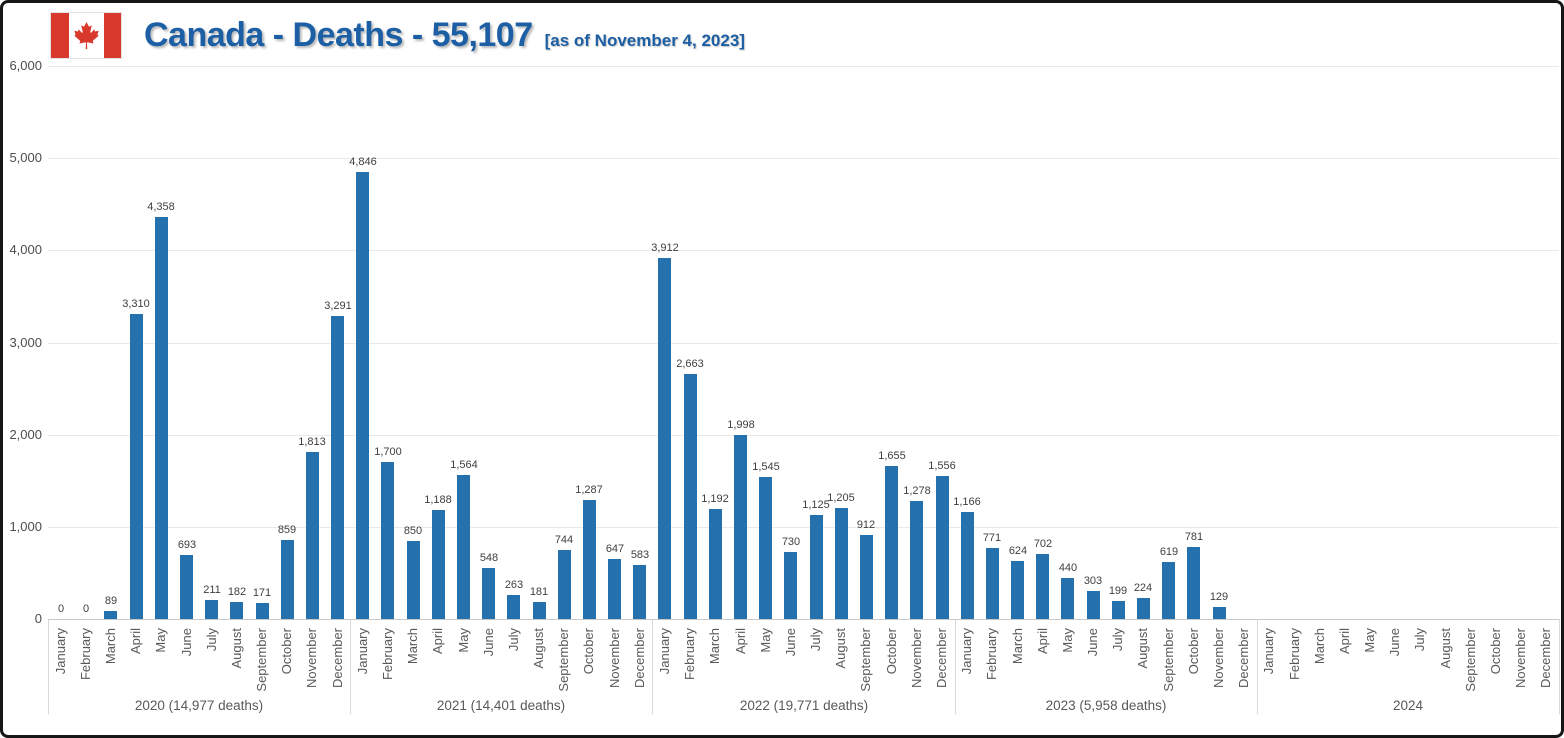 The width and height of the screenshot is (1564, 738). Describe the element at coordinates (766, 467) in the screenshot. I see `bar-value-label: 1,545` at that location.